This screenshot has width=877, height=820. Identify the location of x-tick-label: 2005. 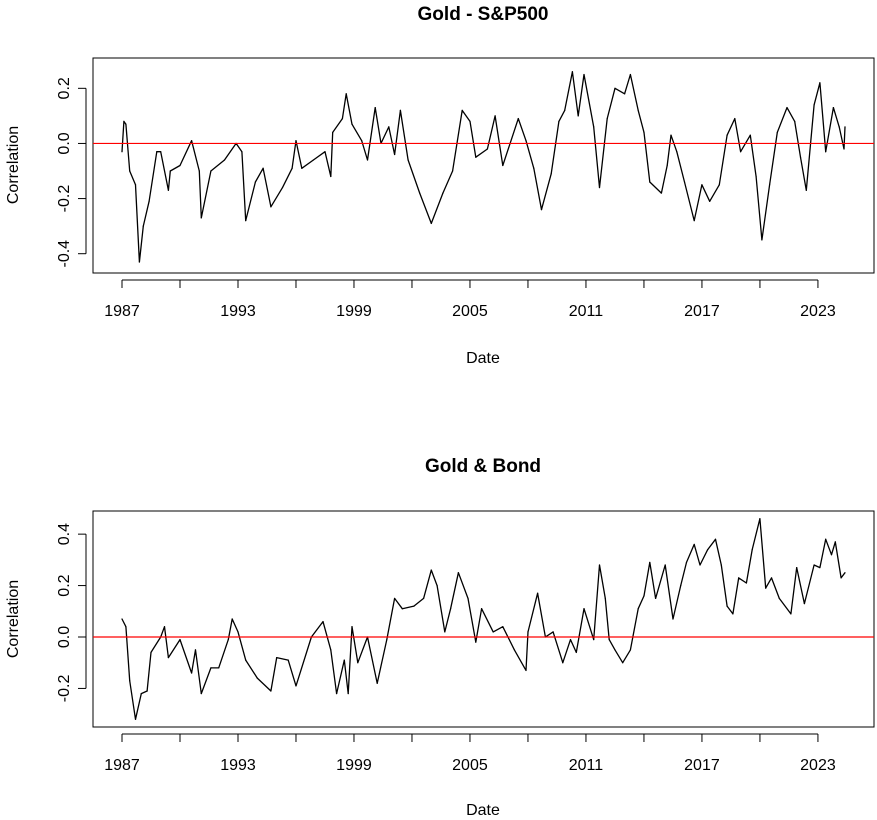
(470, 311).